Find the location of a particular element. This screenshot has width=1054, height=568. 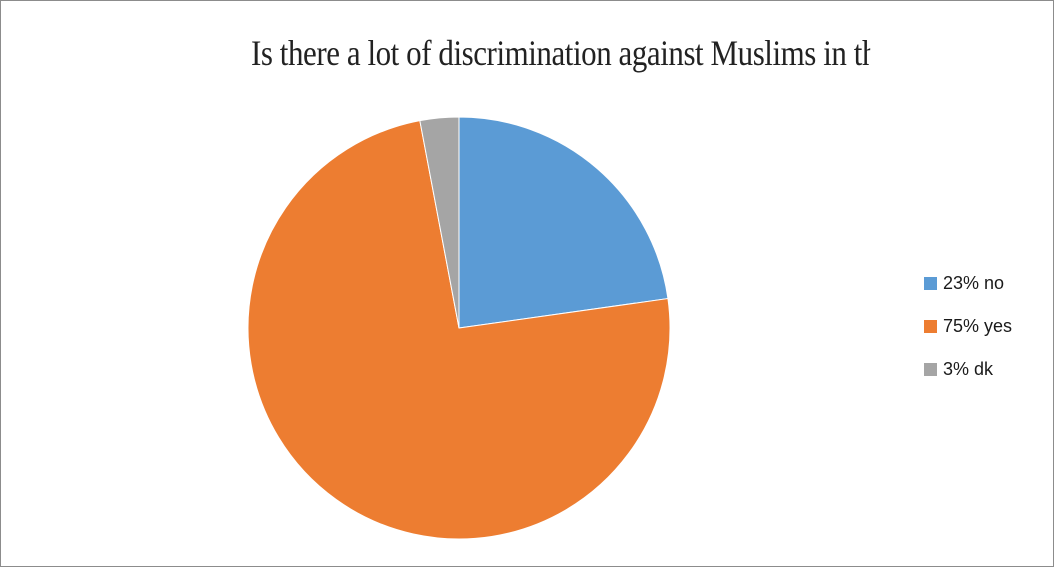

pie-slice-dk is located at coordinates (439, 222).